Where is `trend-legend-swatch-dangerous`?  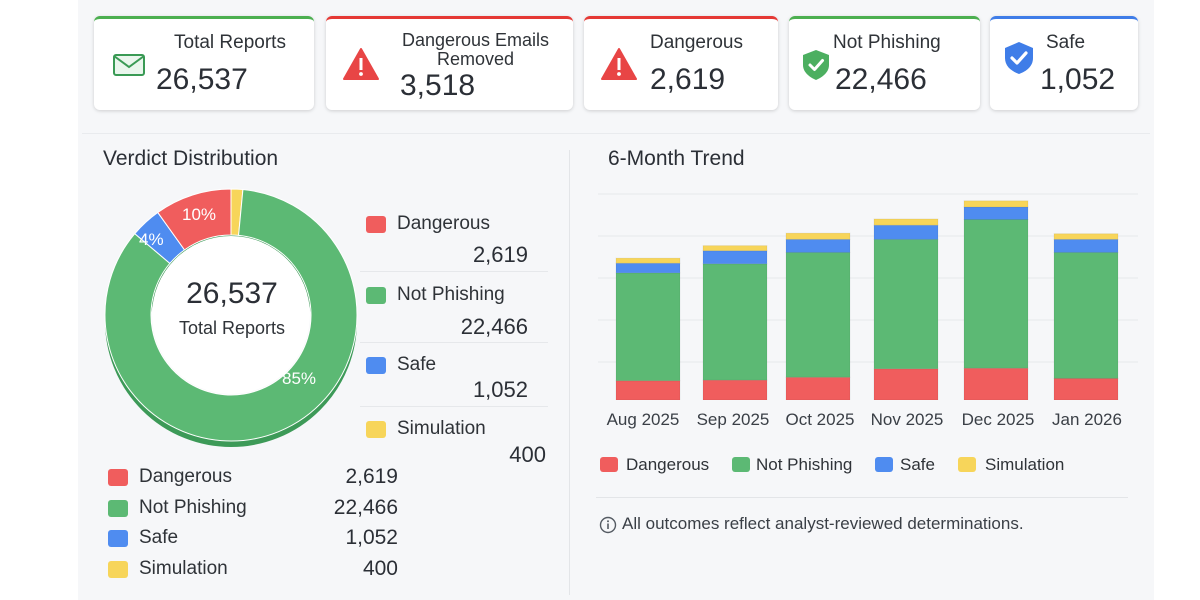 trend-legend-swatch-dangerous is located at coordinates (609, 464).